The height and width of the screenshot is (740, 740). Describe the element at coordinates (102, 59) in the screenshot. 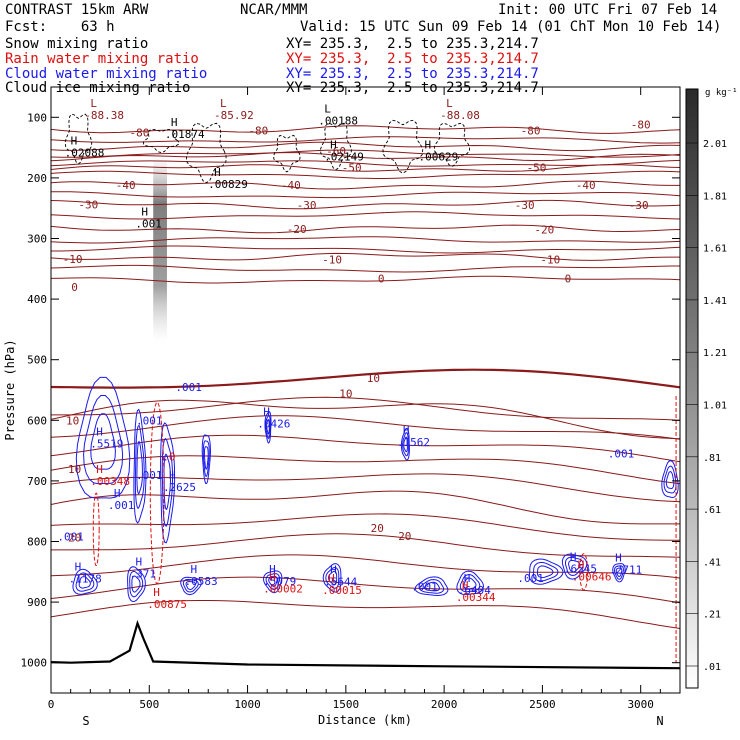

I see `field-rain-name: Rain water mixing ratio` at that location.